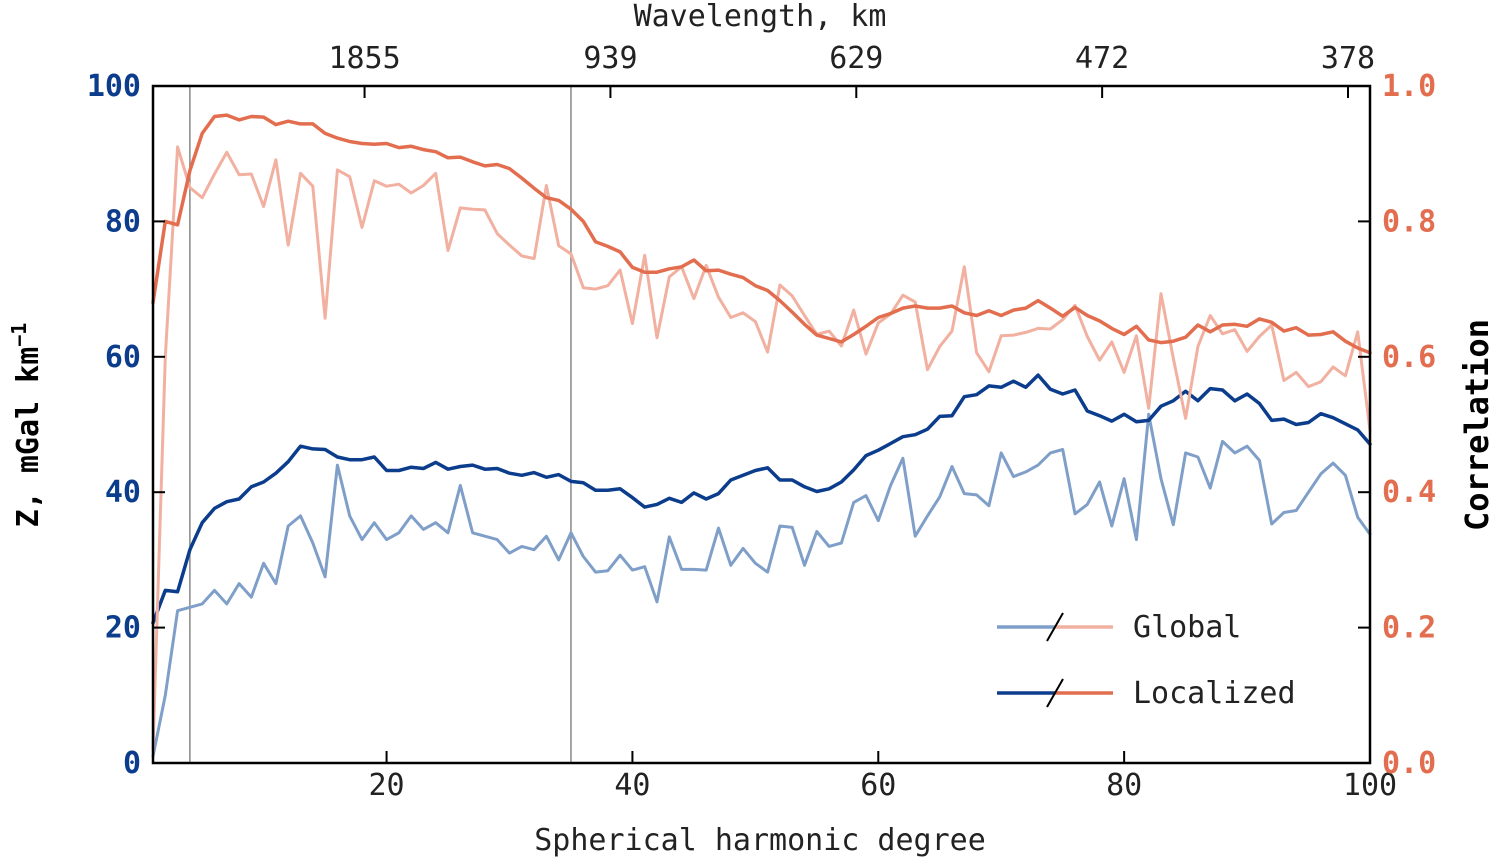 The width and height of the screenshot is (1500, 863). I want to click on top-axis-label: Wavelength, km, so click(760, 17).